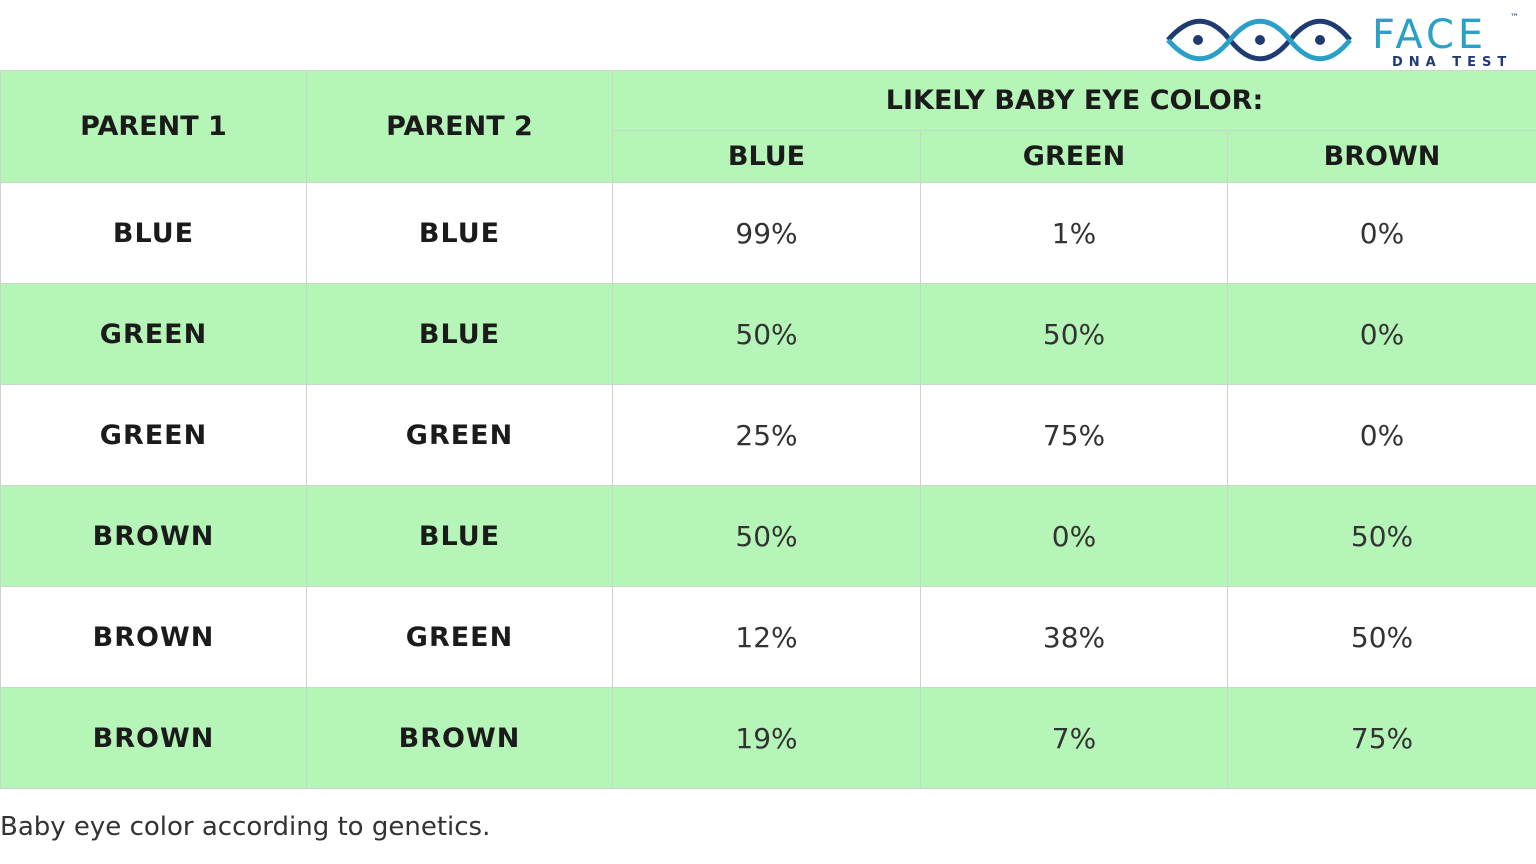  I want to click on header-cell: GREEN, so click(1074, 156).